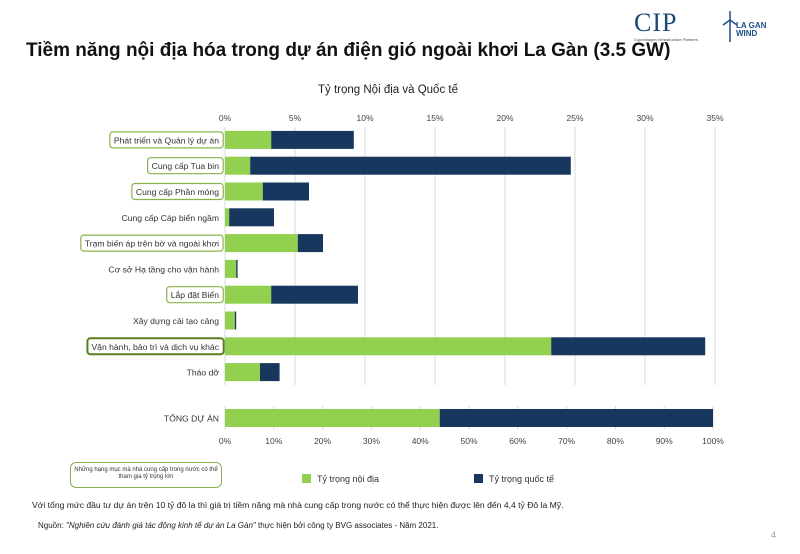 The width and height of the screenshot is (800, 554). I want to click on x-tick-label: 50%, so click(468, 441).